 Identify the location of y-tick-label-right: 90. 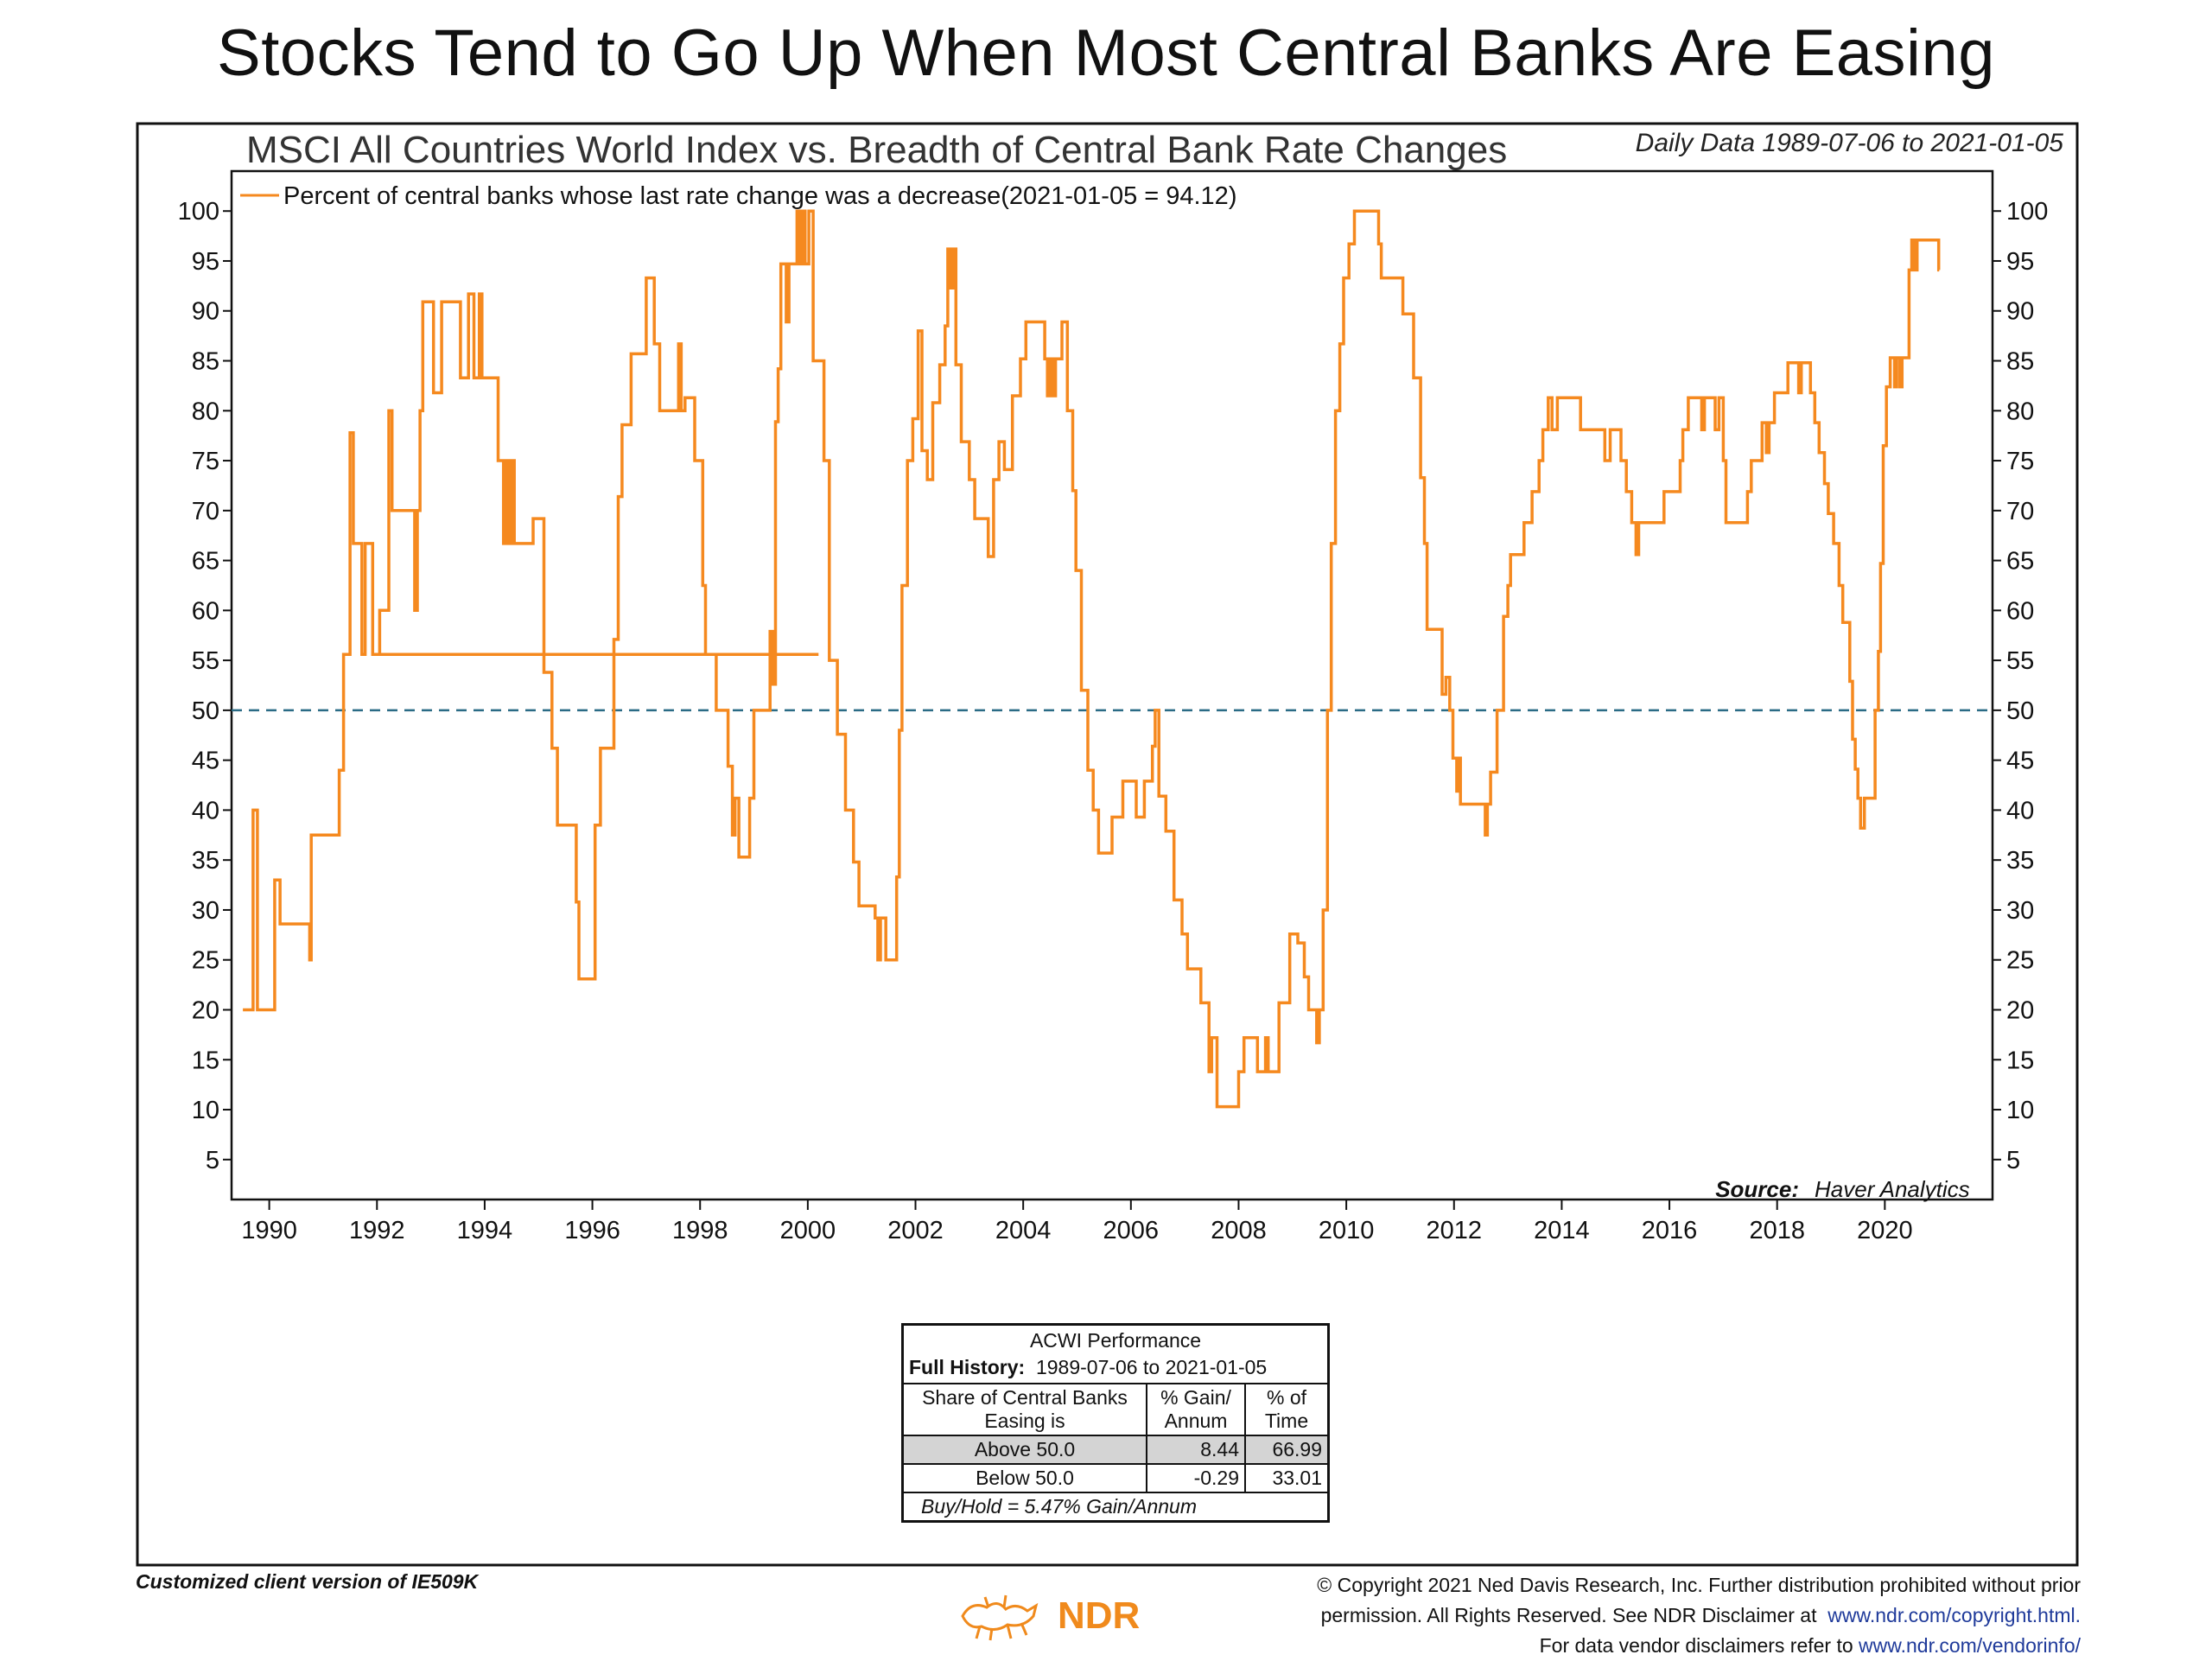
(2020, 312).